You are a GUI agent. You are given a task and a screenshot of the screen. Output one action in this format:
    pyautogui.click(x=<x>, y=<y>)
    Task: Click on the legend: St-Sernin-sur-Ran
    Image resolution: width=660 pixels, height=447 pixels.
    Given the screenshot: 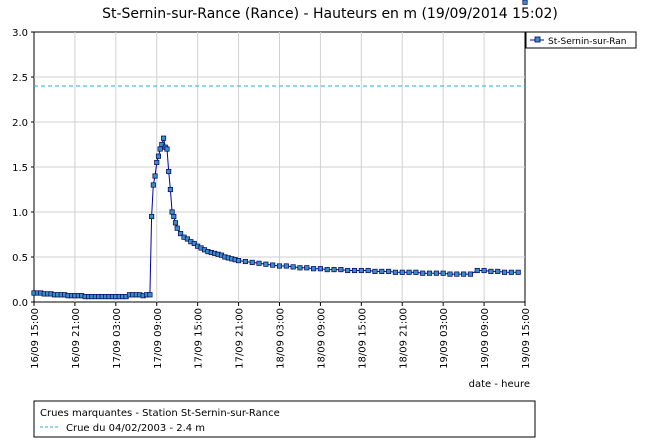 What is the action you would take?
    pyautogui.click(x=581, y=40)
    